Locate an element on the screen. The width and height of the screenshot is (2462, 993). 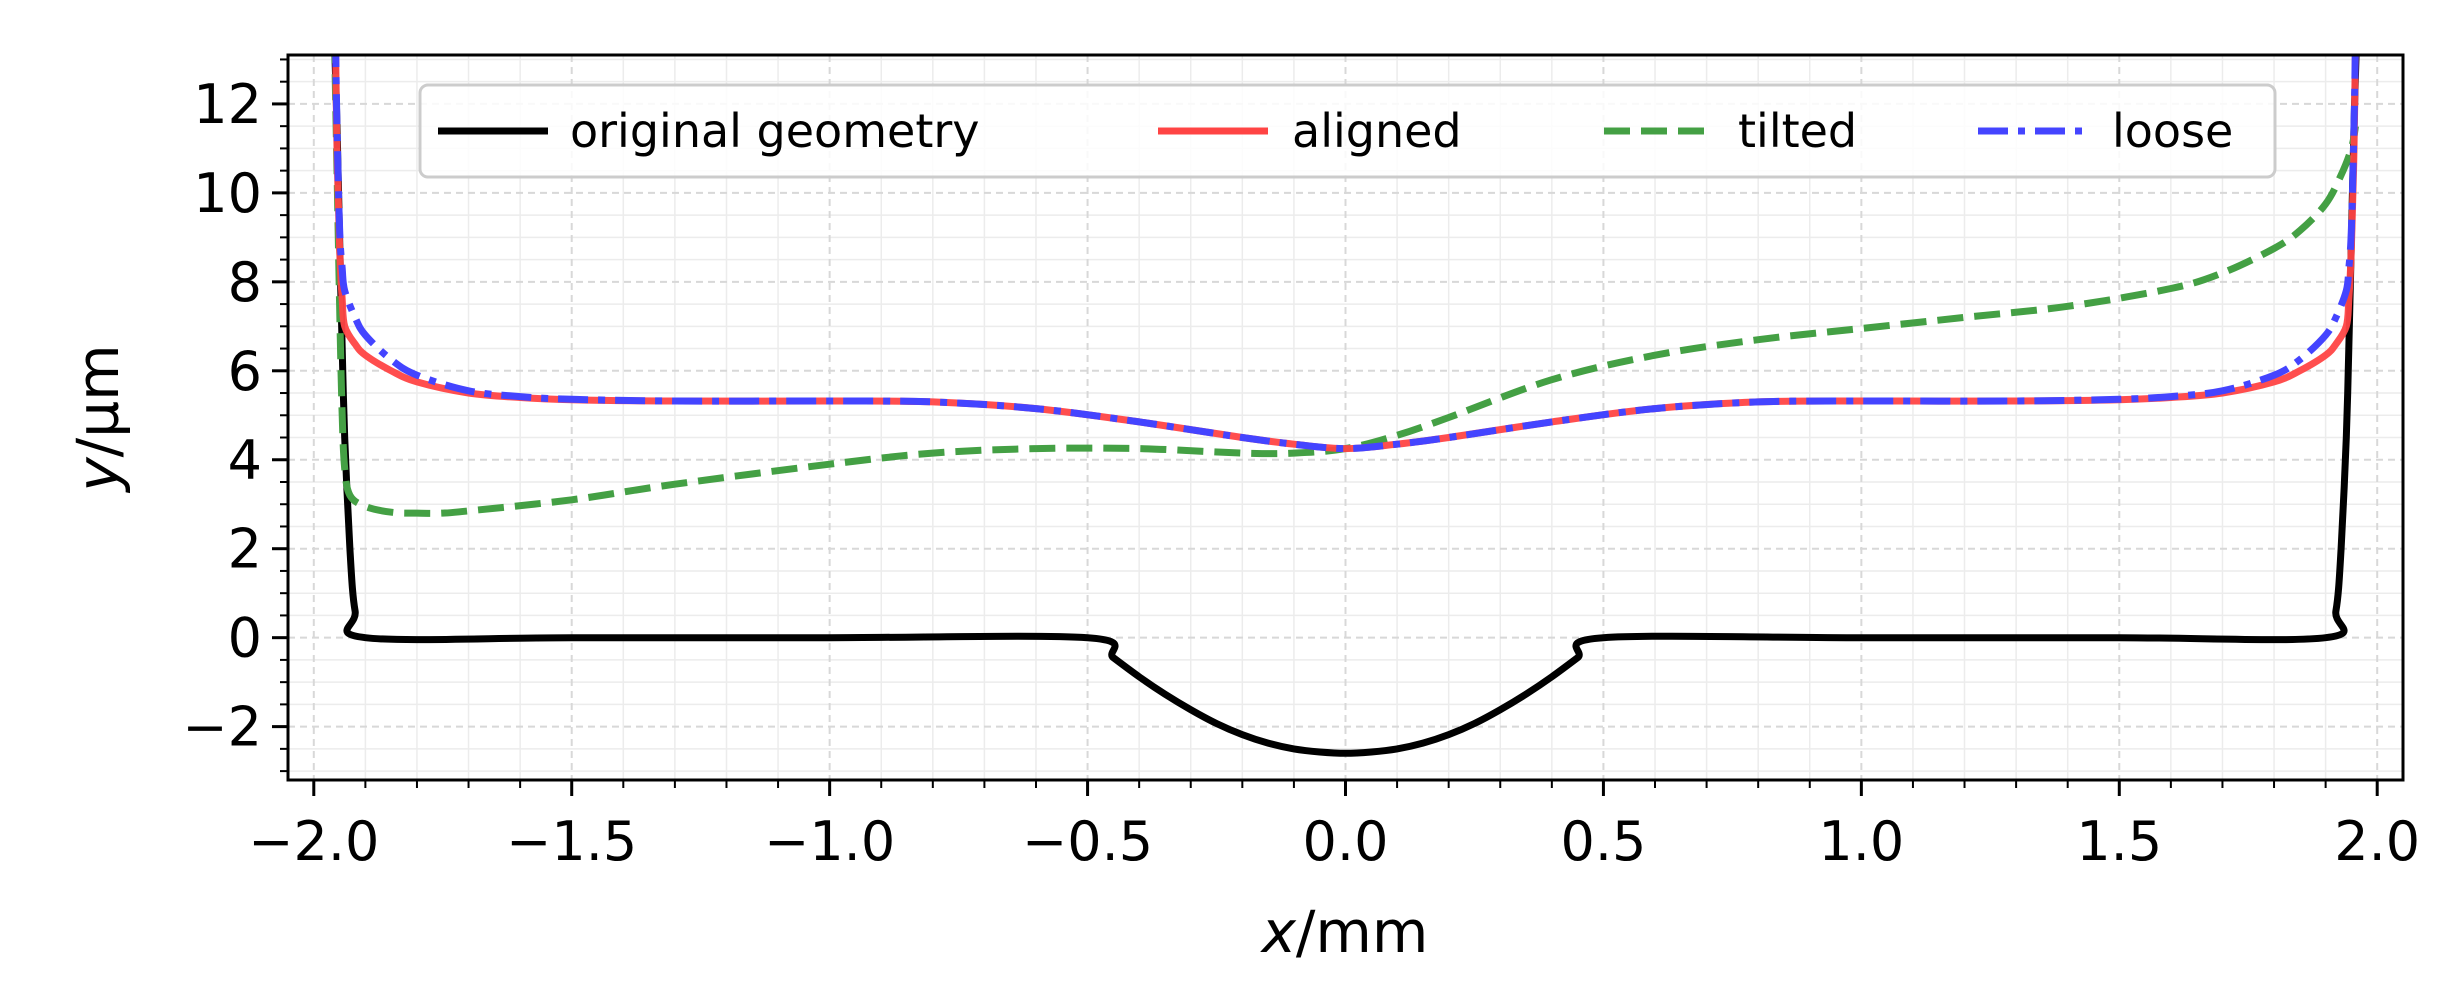
y-axis-label-unit: /µm is located at coordinates (98, 400).